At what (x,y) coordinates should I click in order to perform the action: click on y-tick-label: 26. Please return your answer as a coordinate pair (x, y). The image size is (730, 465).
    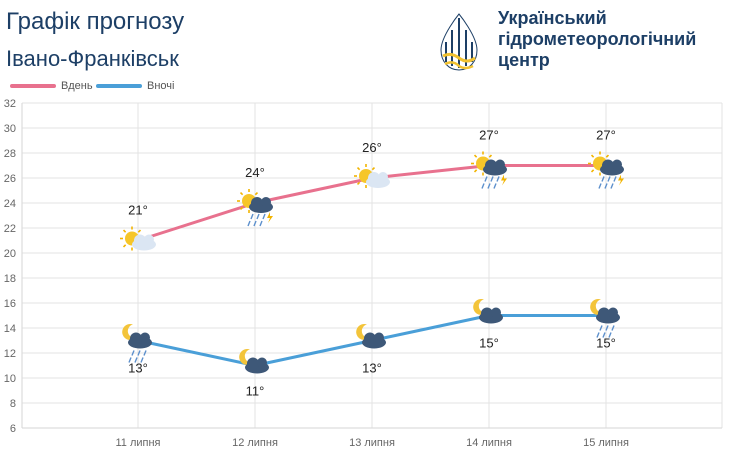
    Looking at the image, I should click on (10, 179).